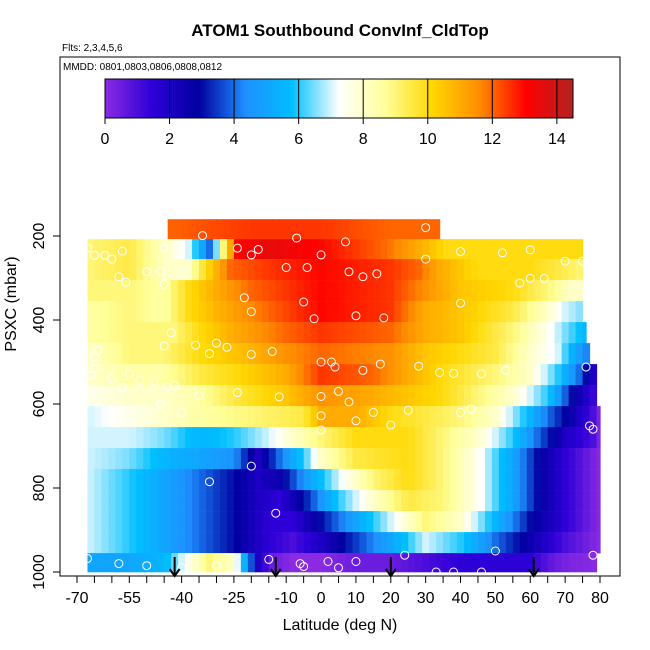 This screenshot has height=650, width=650. Describe the element at coordinates (428, 139) in the screenshot. I see `colorbar-tick-label: 10` at that location.